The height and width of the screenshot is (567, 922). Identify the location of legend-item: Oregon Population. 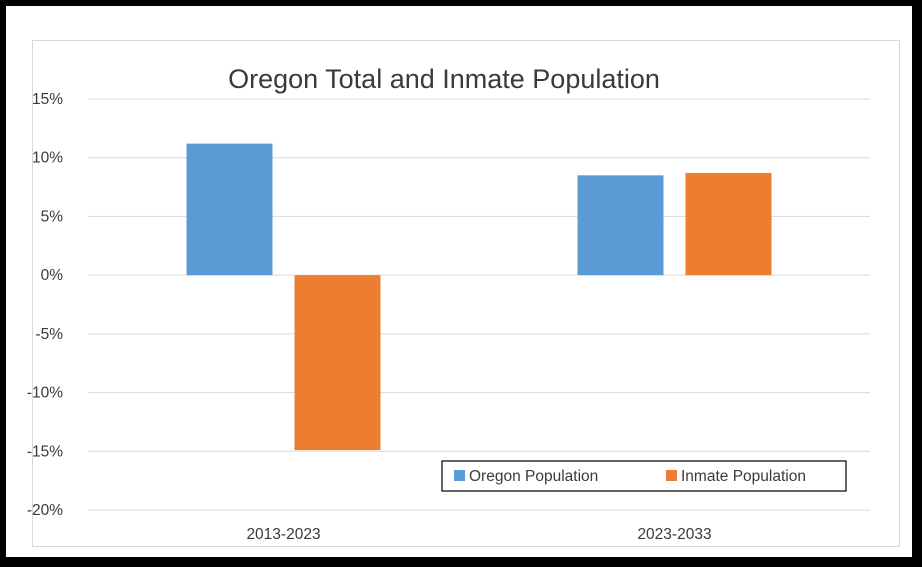
(526, 476).